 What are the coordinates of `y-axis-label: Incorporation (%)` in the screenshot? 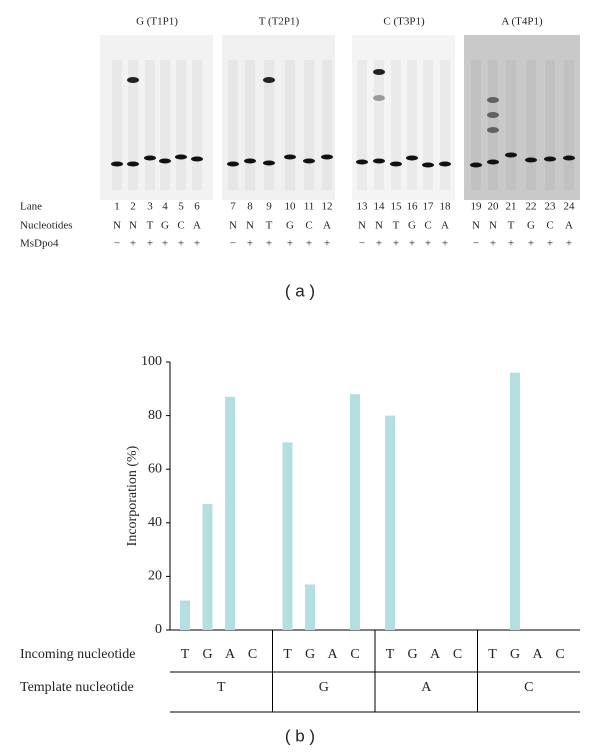 It's located at (132, 495).